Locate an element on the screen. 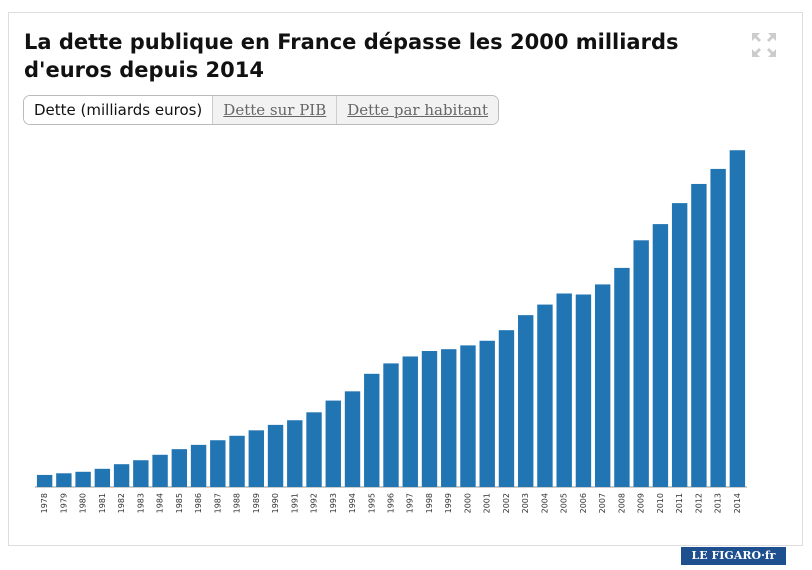 This screenshot has height=570, width=812. x-tick-label: 1996 is located at coordinates (391, 503).